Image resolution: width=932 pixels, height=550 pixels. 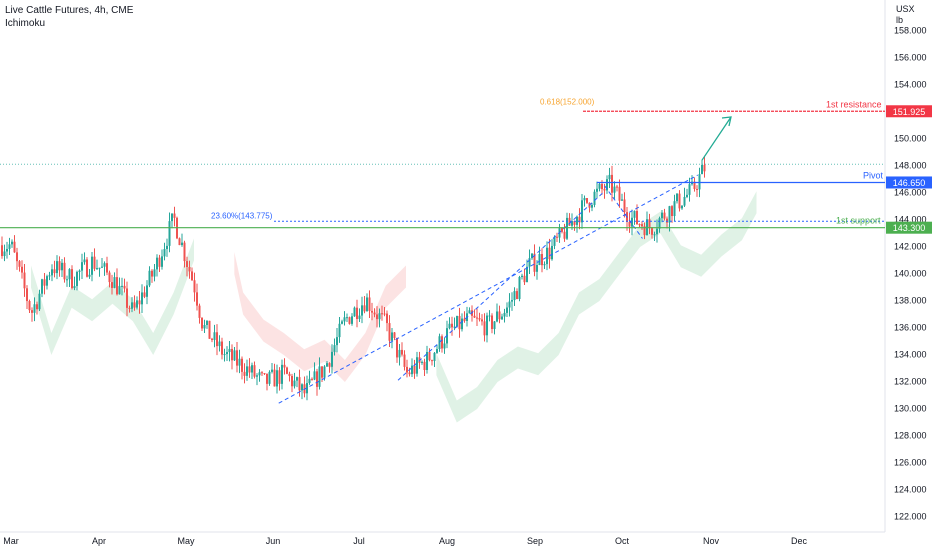 I want to click on y-tick-label: 126.000, so click(x=910, y=462).